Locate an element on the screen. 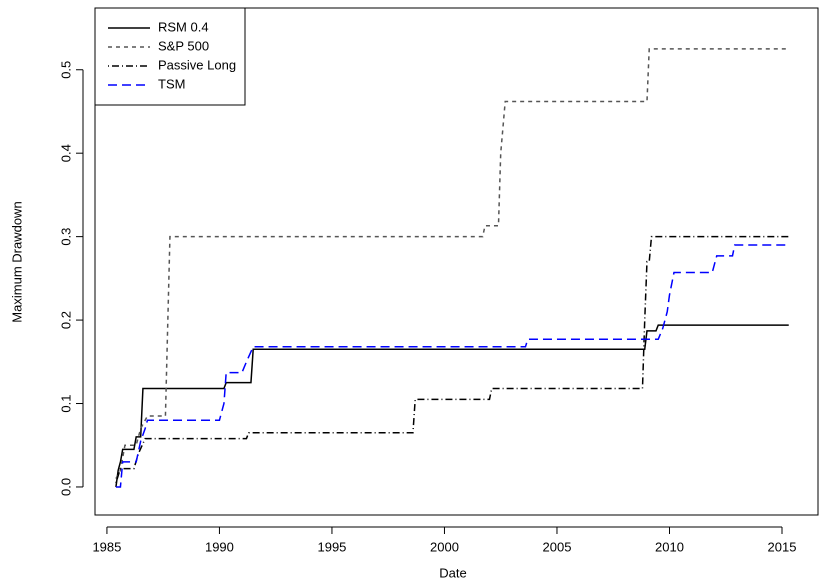 The width and height of the screenshot is (820, 584). x-axis-label: Date is located at coordinates (452, 572).